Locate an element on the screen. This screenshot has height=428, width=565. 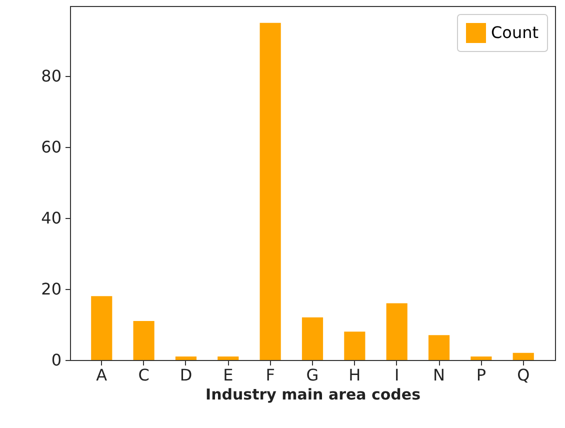
x-tick-label: Q is located at coordinates (523, 375).